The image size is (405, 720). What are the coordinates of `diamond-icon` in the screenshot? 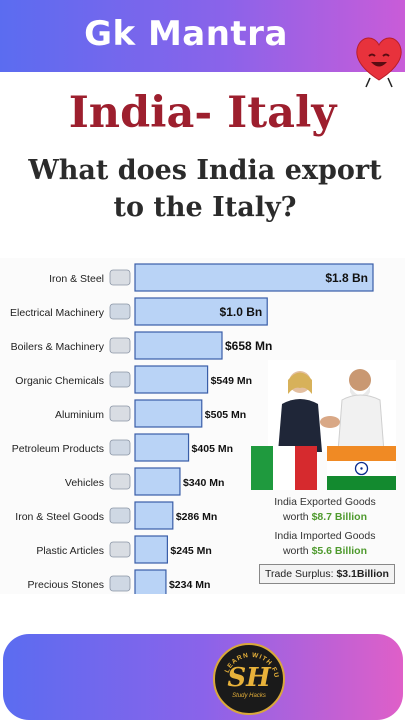 It's located at (120, 583).